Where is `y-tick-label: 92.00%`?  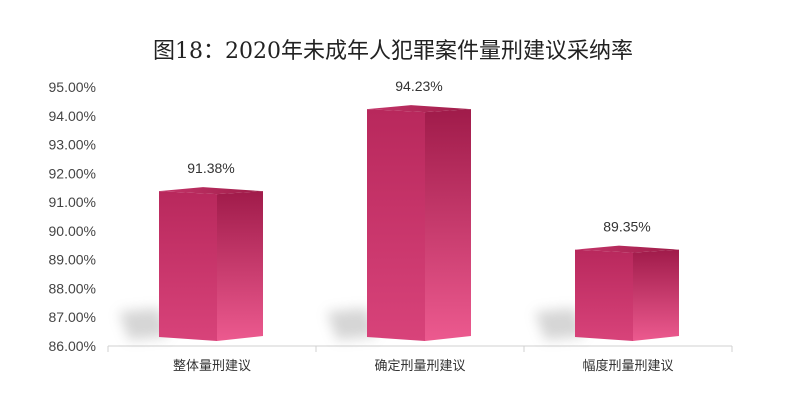
y-tick-label: 92.00% is located at coordinates (72, 173).